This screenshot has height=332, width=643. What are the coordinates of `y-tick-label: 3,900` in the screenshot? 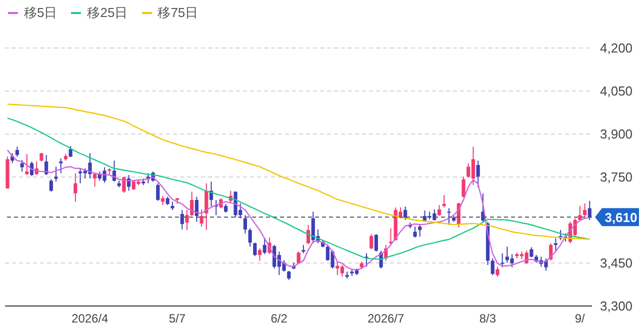 It's located at (616, 134).